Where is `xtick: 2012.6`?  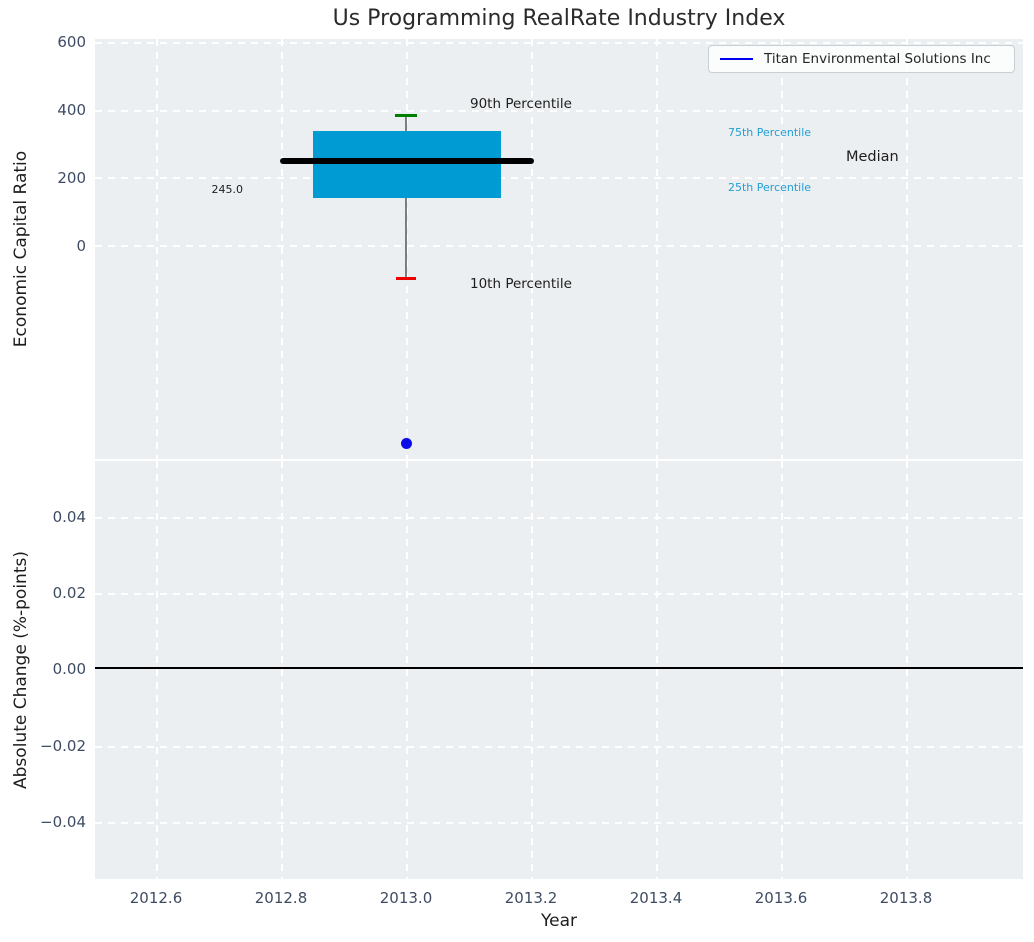
xtick: 2012.6 is located at coordinates (156, 898).